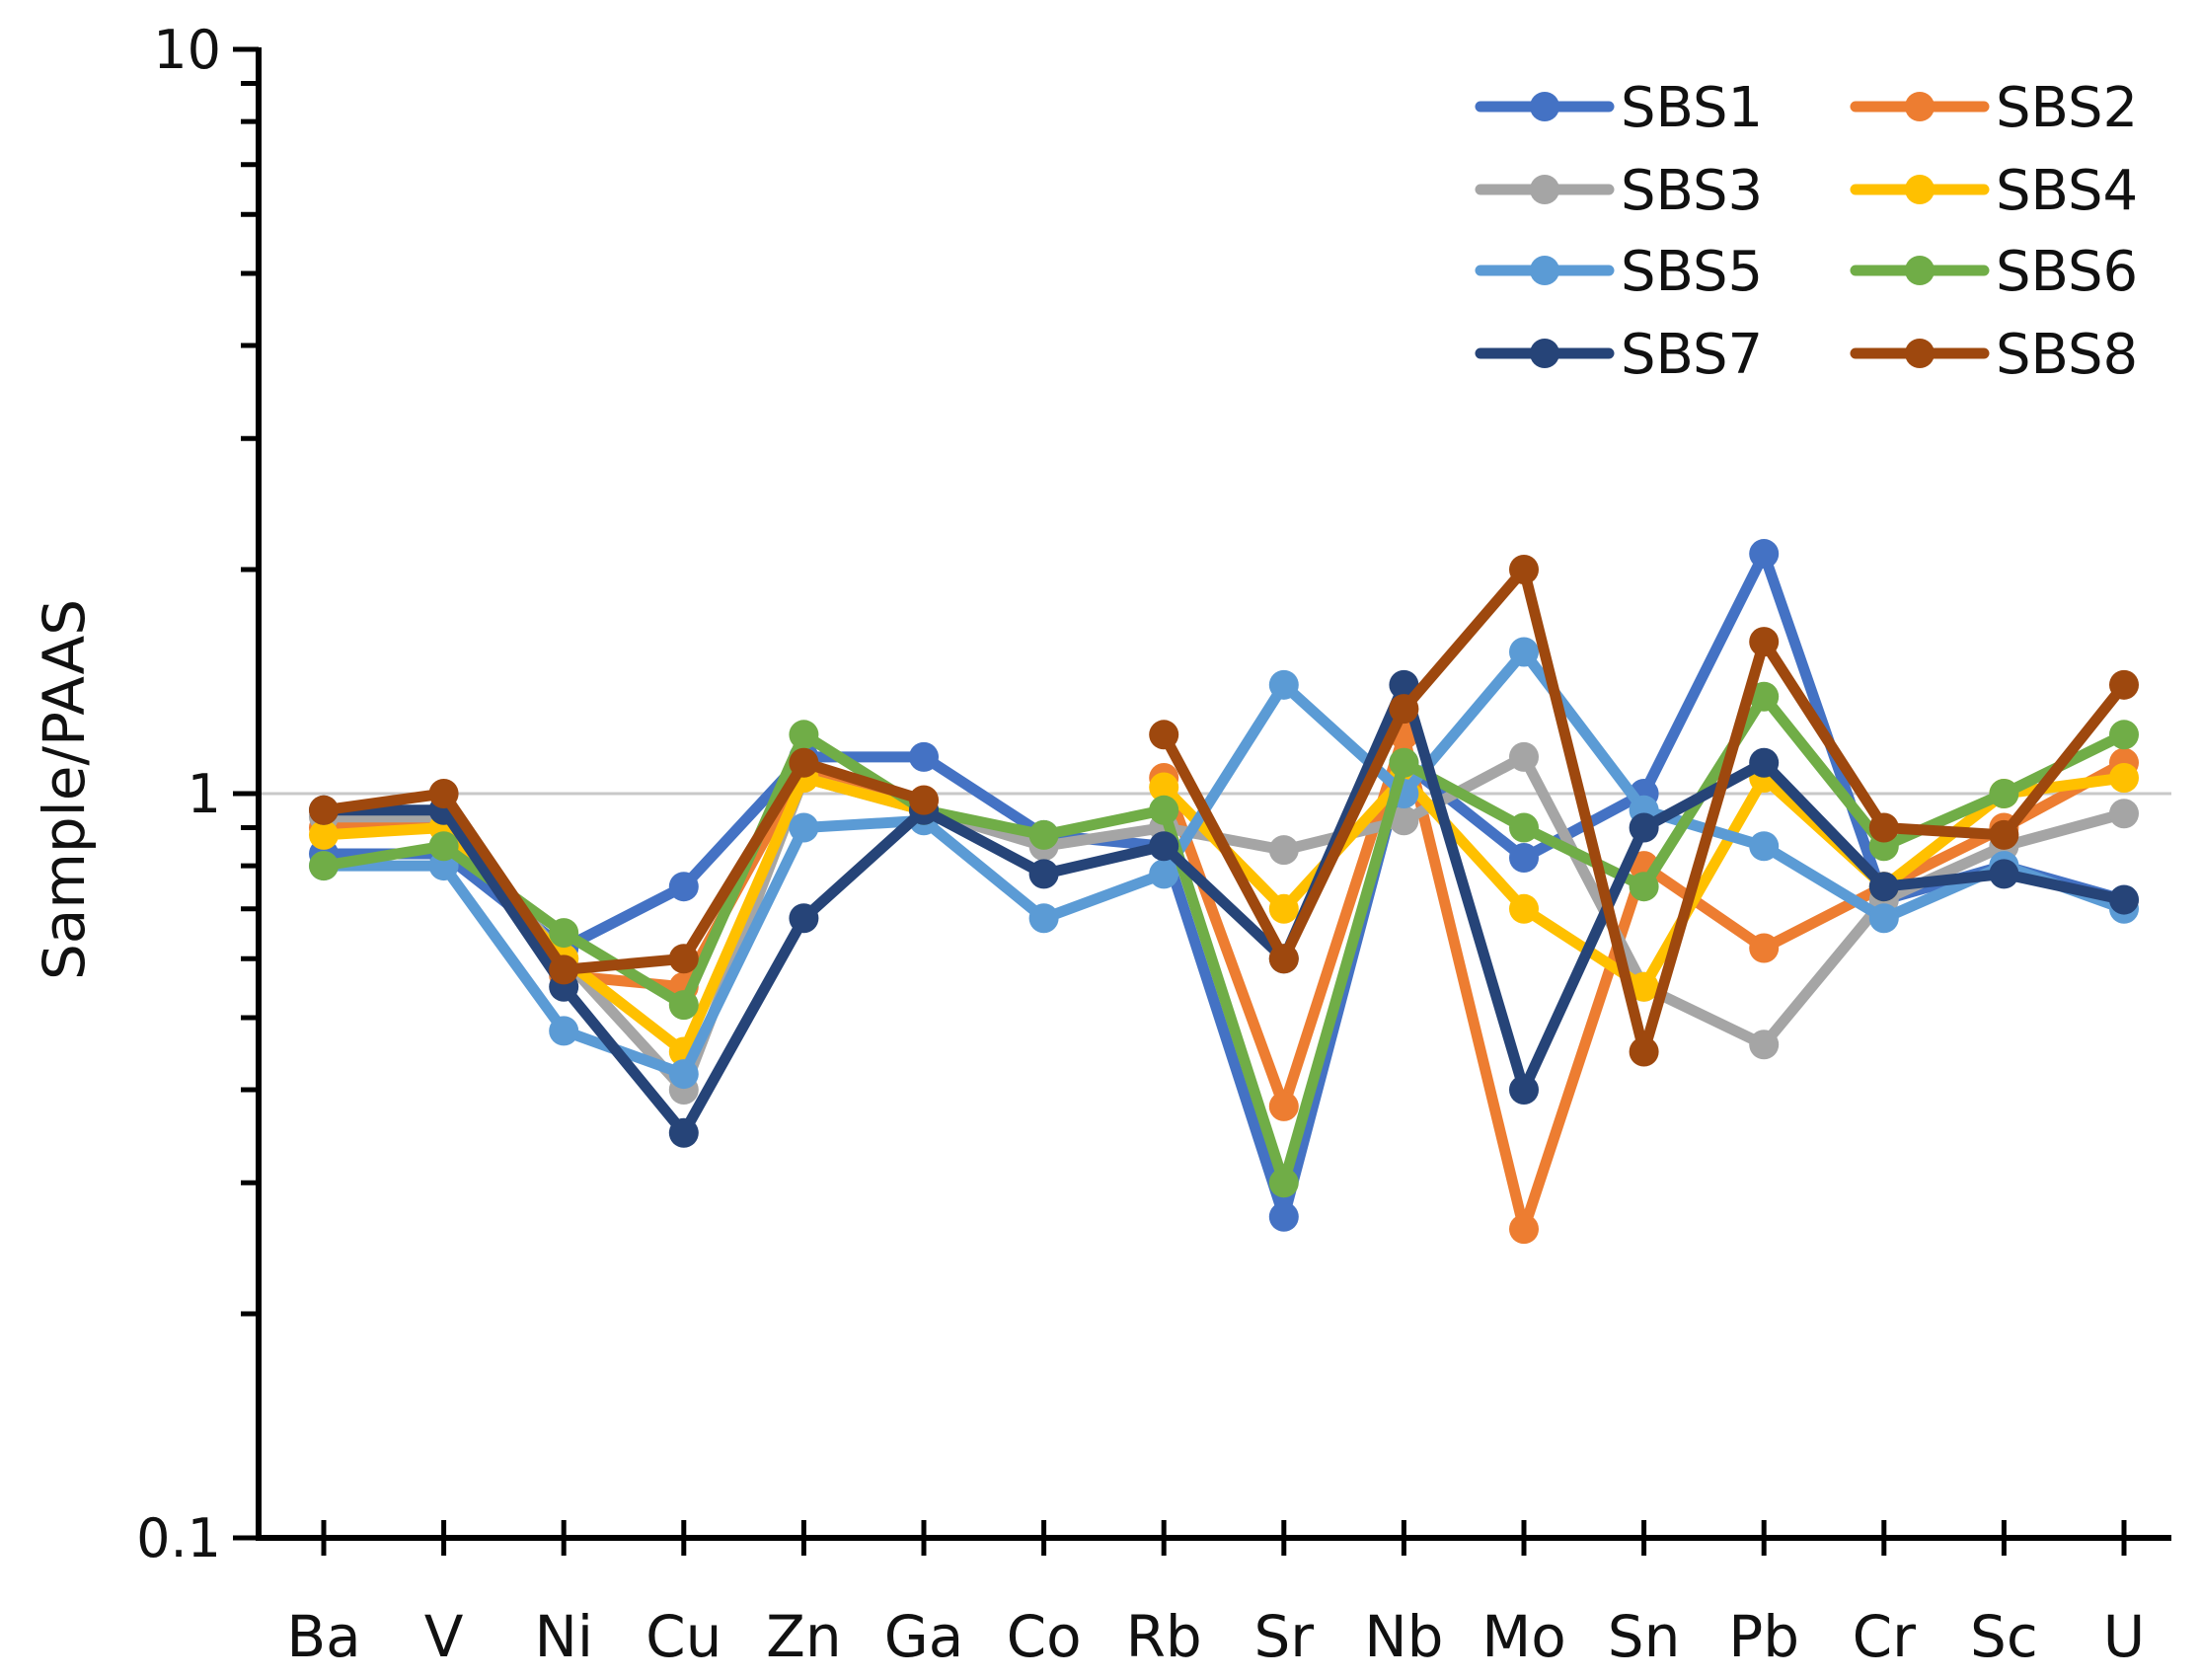 This screenshot has height=1680, width=2201. Describe the element at coordinates (2004, 1636) in the screenshot. I see `x-tick-label: Sc` at that location.